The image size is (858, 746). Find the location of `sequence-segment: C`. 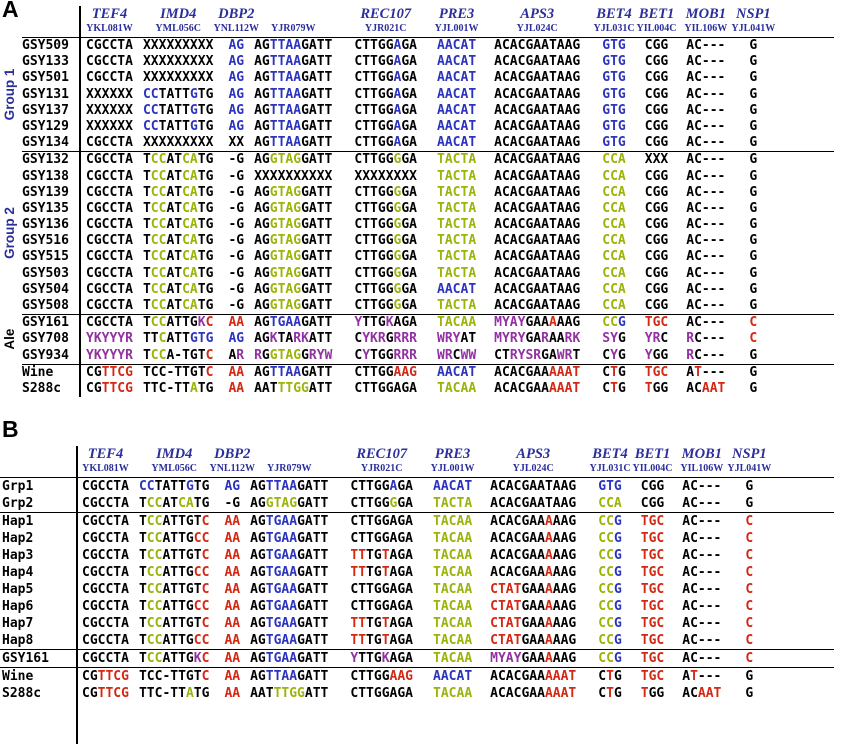

sequence-segment: C is located at coordinates (602, 676).